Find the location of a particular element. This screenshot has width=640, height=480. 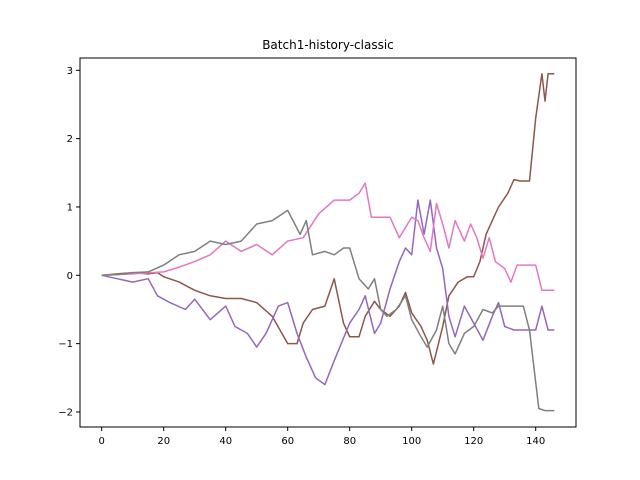

x-tick-label: 120 is located at coordinates (473, 441).